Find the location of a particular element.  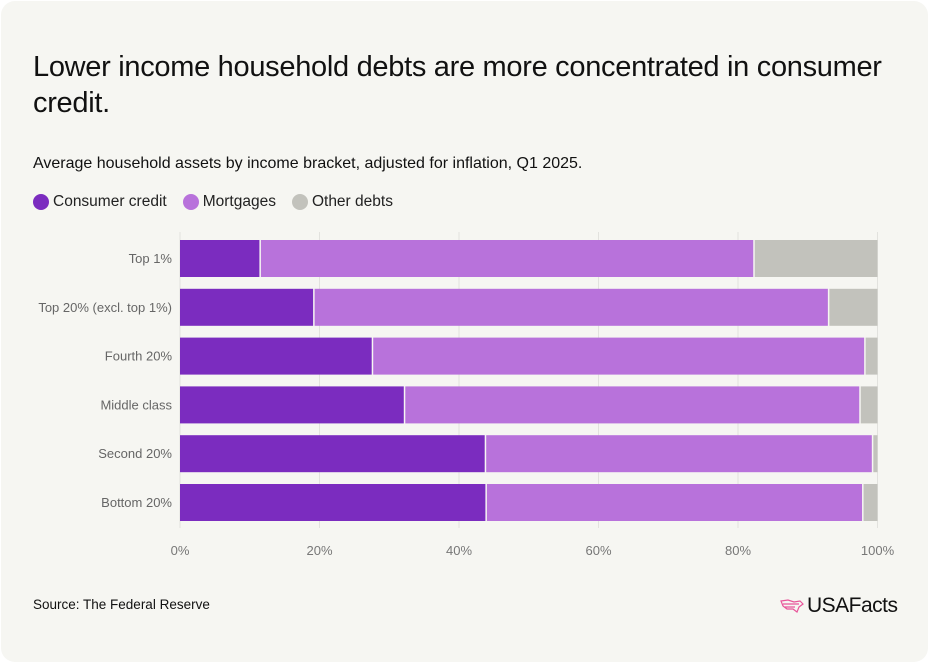

category-label: Top 1% is located at coordinates (151, 258).